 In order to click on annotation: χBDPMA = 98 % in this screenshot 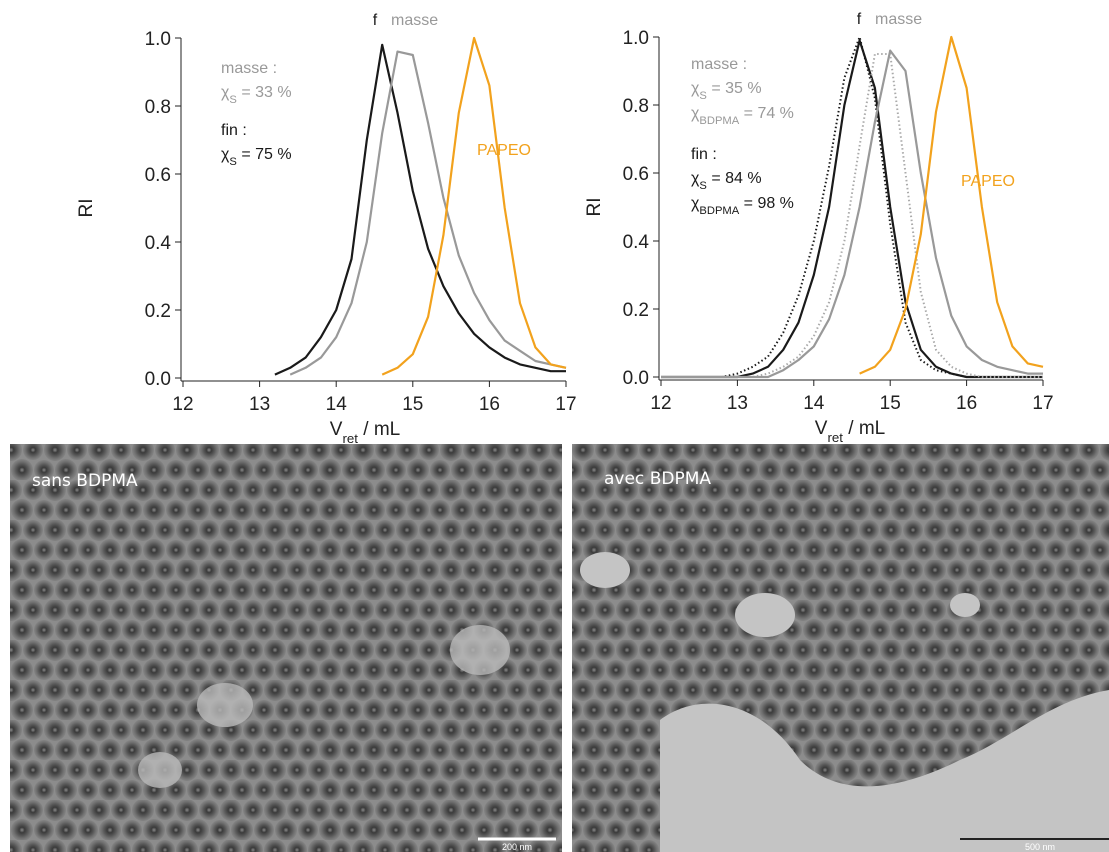, I will do `click(742, 206)`.